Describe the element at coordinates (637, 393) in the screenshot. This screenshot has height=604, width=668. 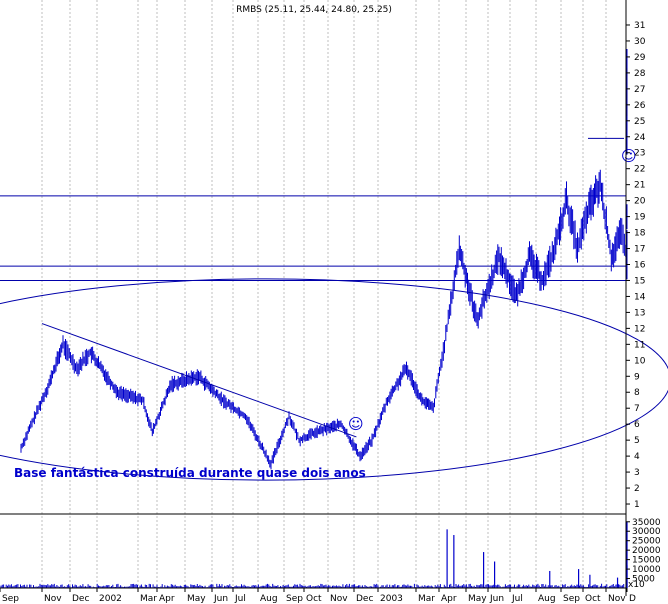
I see `price-tick-label: 8` at that location.